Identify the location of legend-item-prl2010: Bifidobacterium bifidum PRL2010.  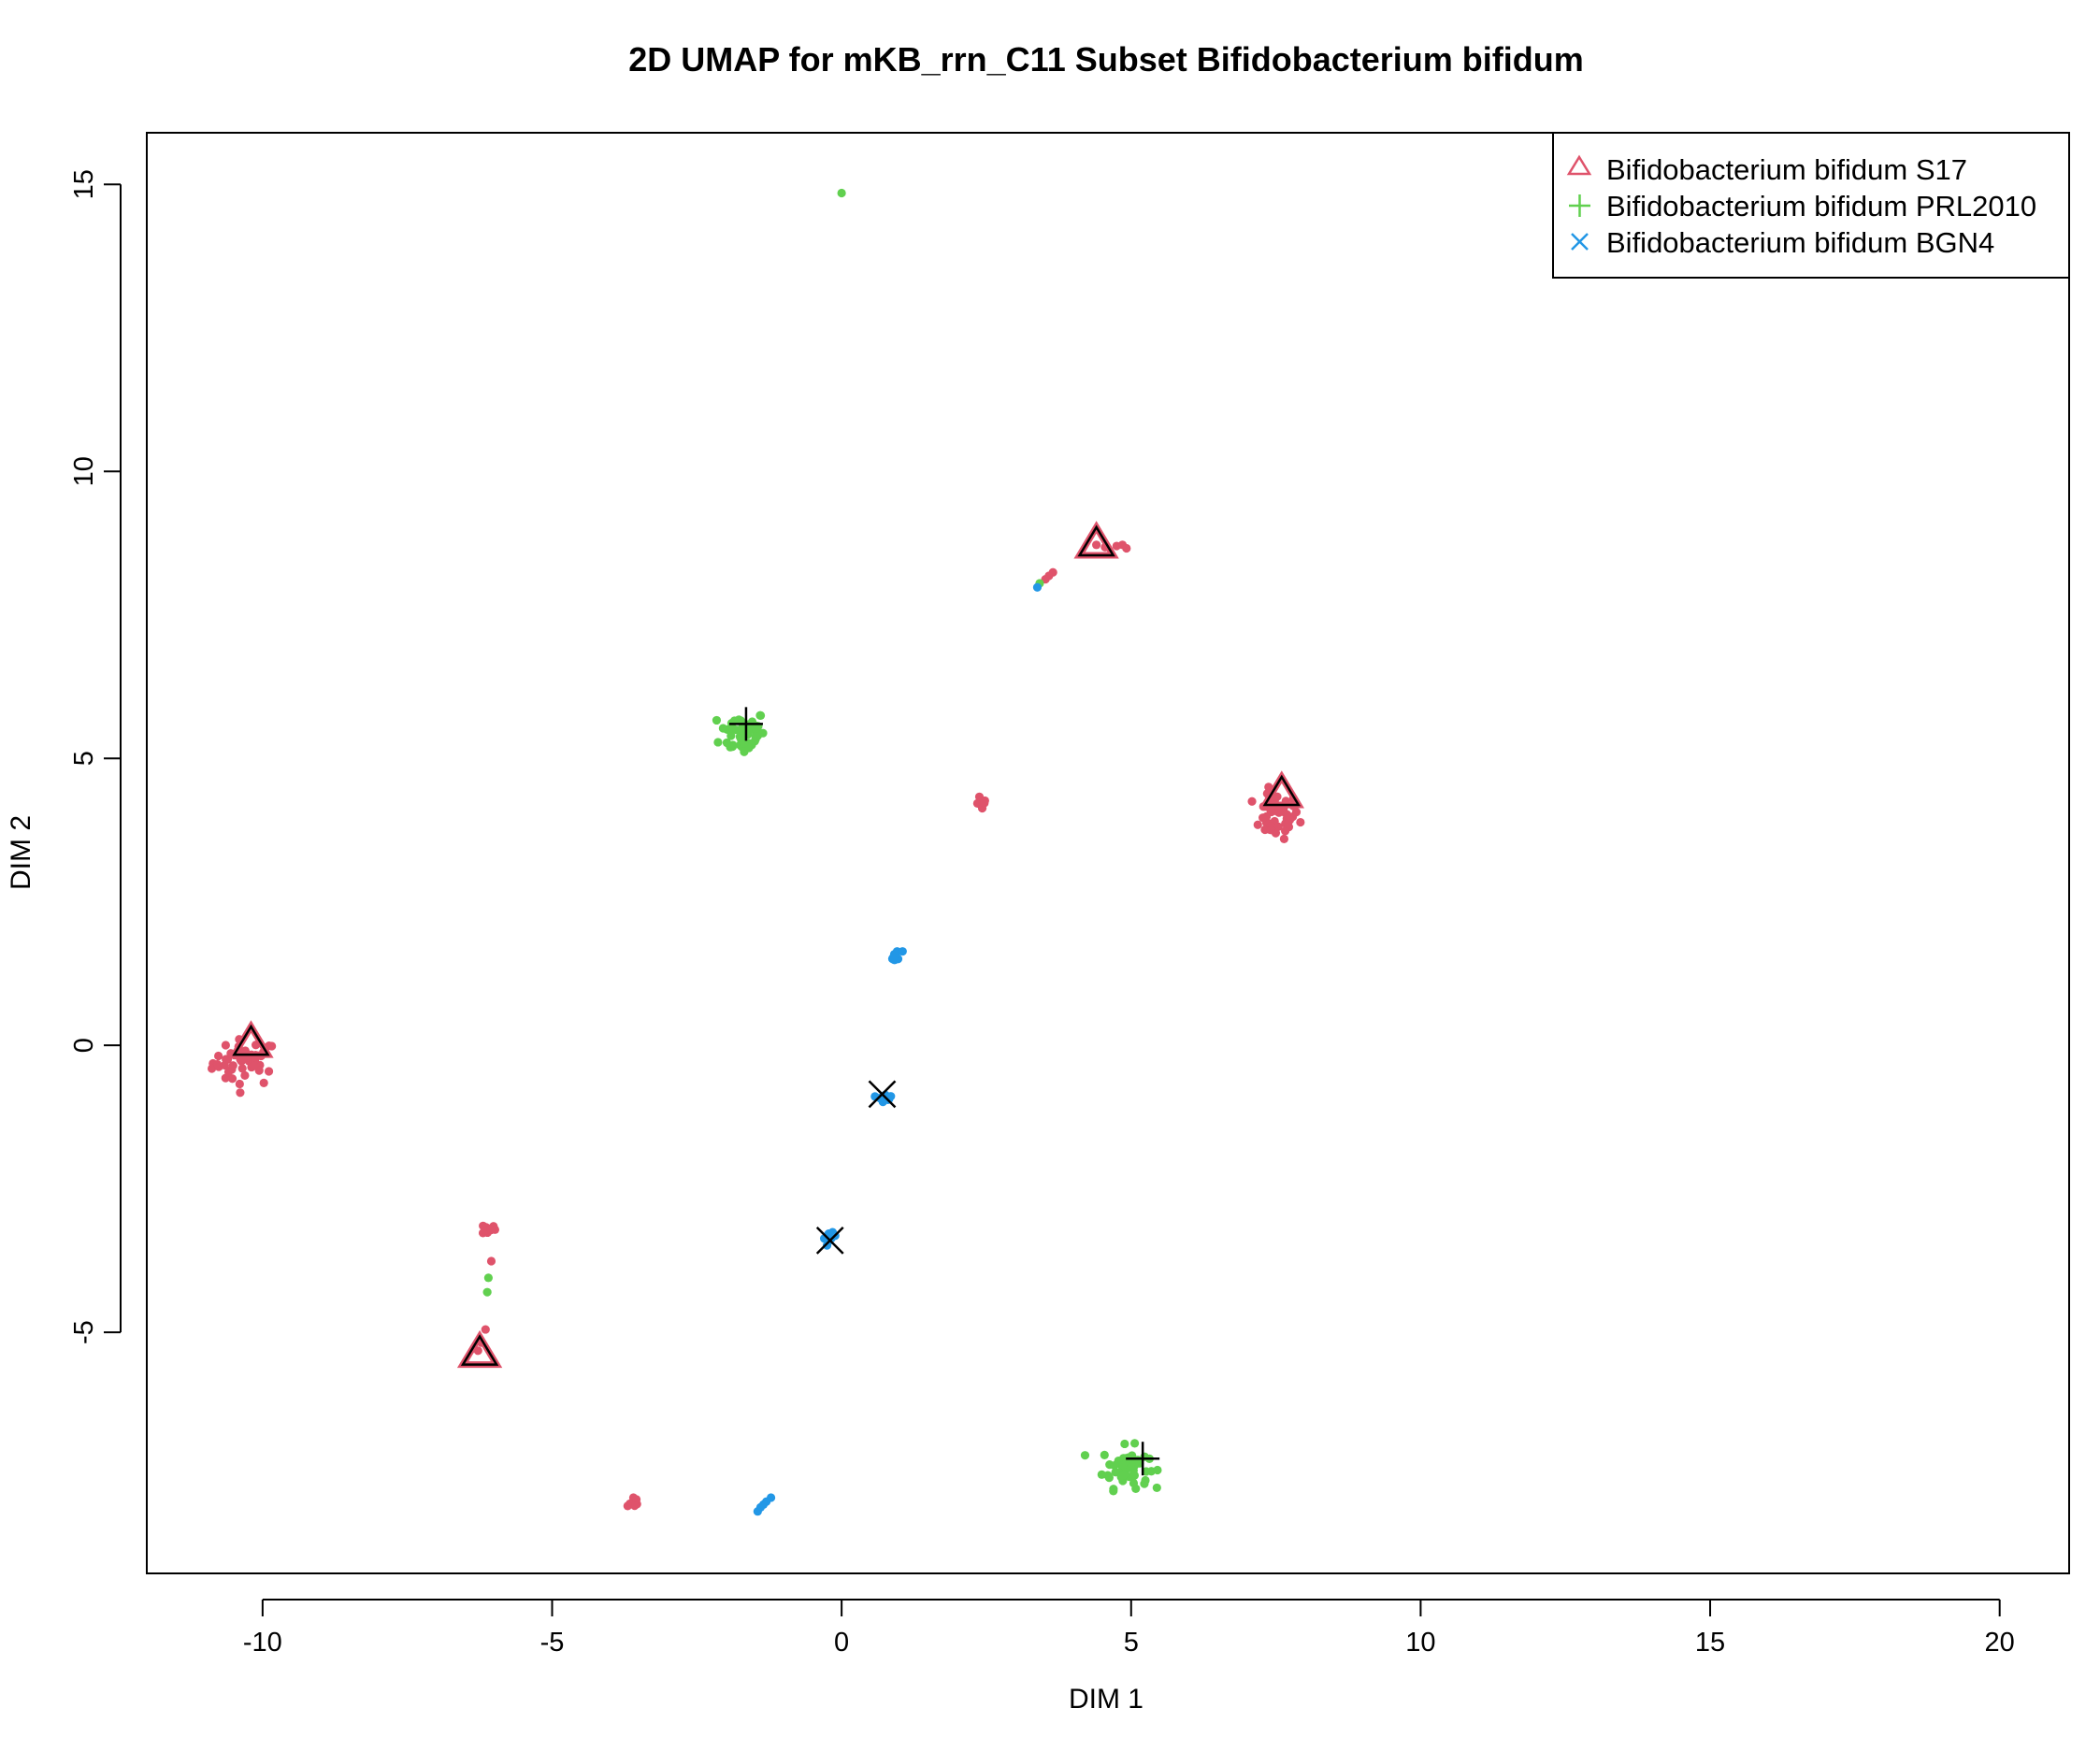
(1802, 206).